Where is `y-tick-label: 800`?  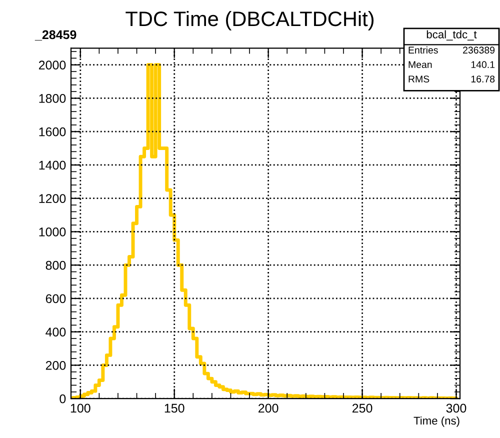
y-tick-label: 800 is located at coordinates (56, 265).